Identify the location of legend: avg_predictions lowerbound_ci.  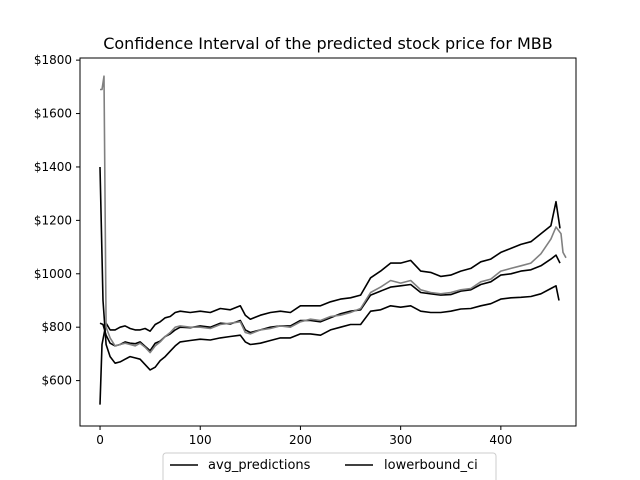
(329, 466).